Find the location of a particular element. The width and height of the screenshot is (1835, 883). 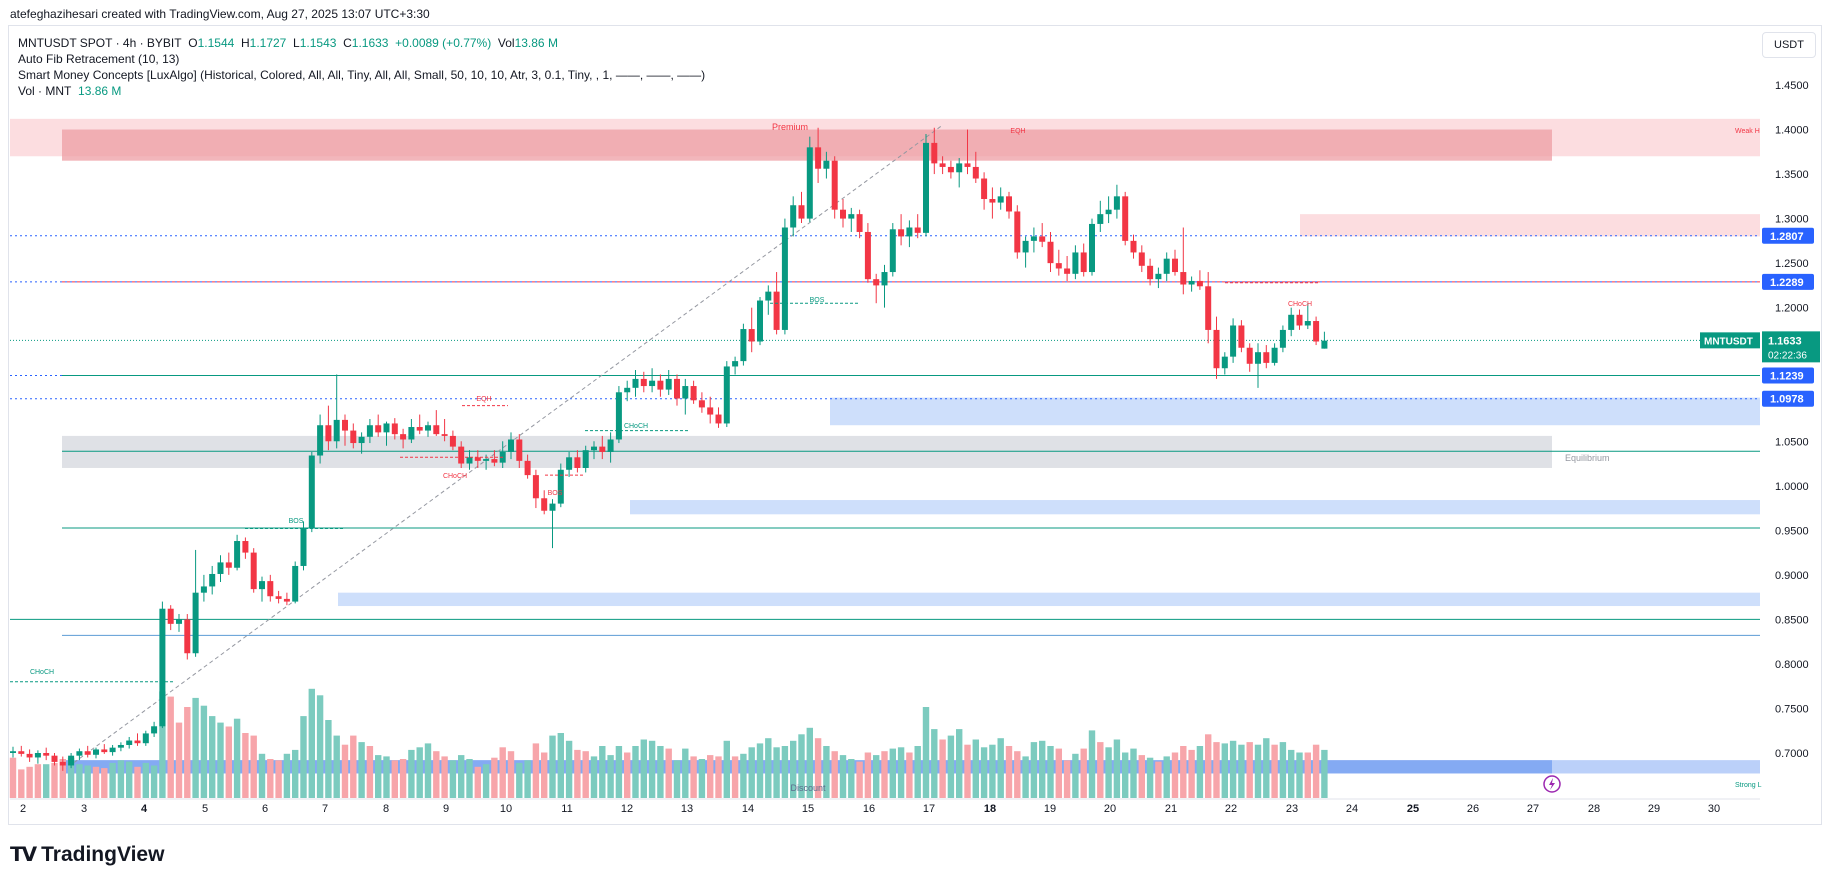

time-tick: 29 is located at coordinates (1654, 809).